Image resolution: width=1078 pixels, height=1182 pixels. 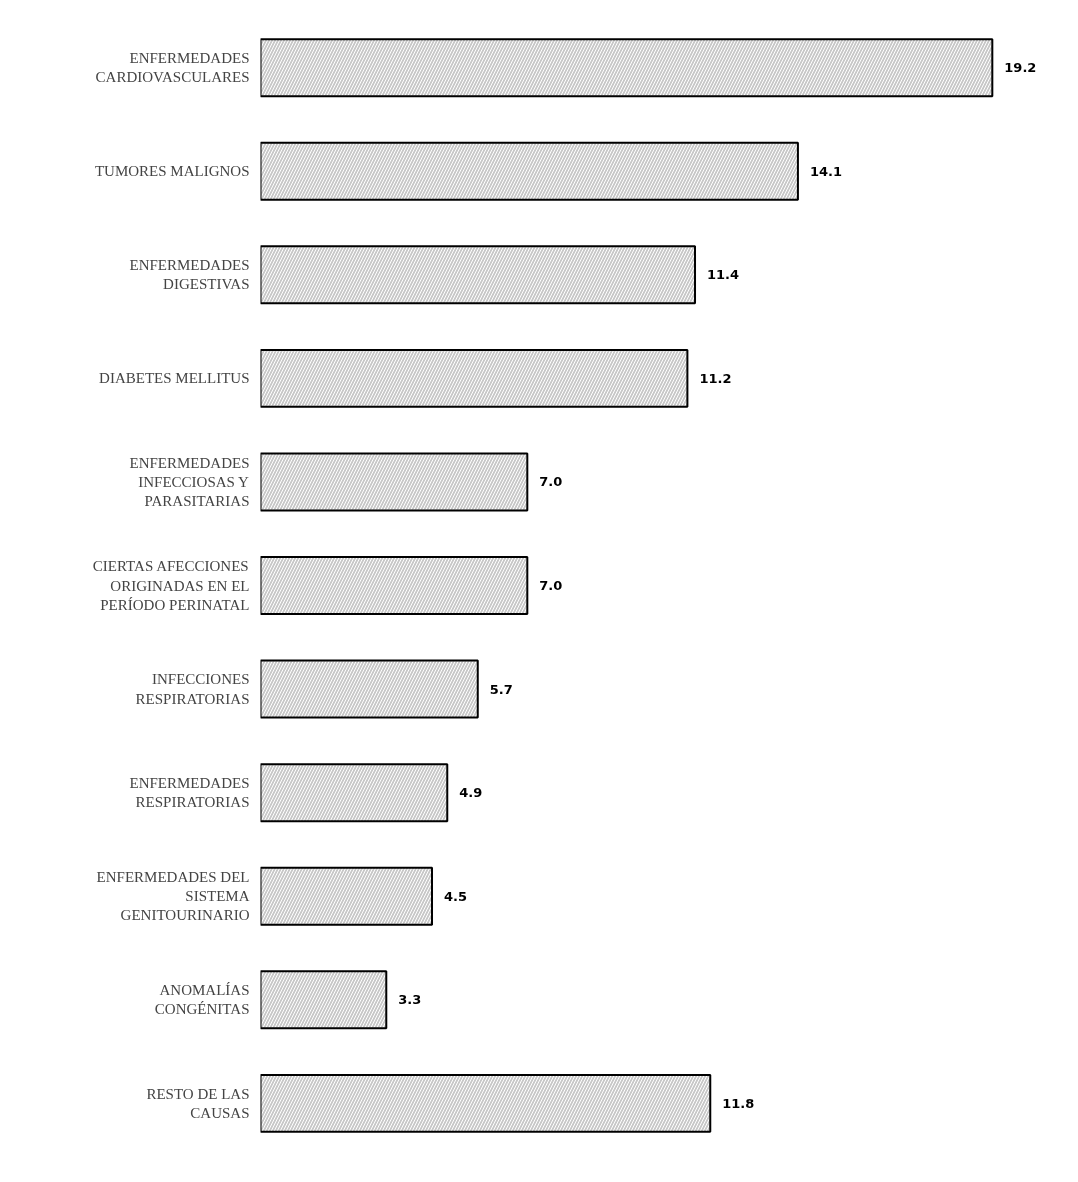 I want to click on y-tick-label: DIABETES MELLITUS, so click(x=174, y=378).